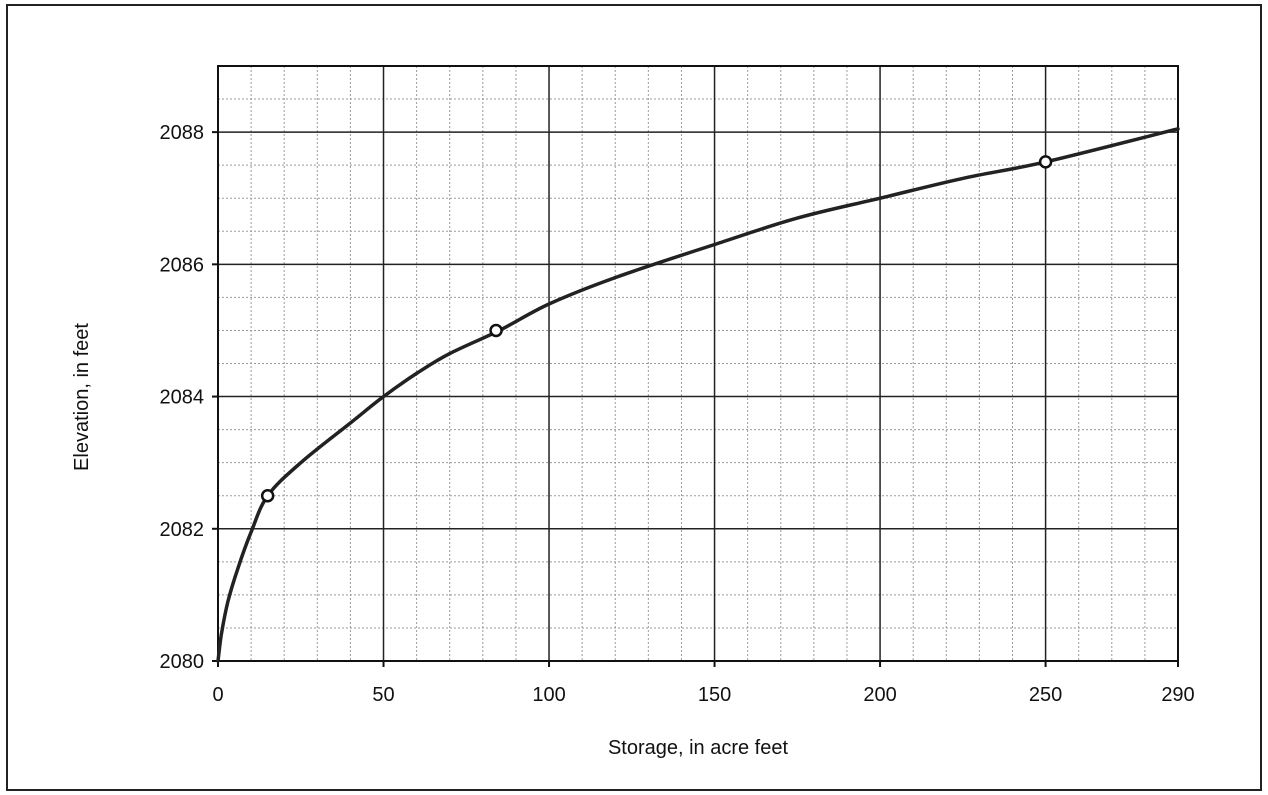  What do you see at coordinates (217, 695) in the screenshot?
I see `x-tick-label: 0` at bounding box center [217, 695].